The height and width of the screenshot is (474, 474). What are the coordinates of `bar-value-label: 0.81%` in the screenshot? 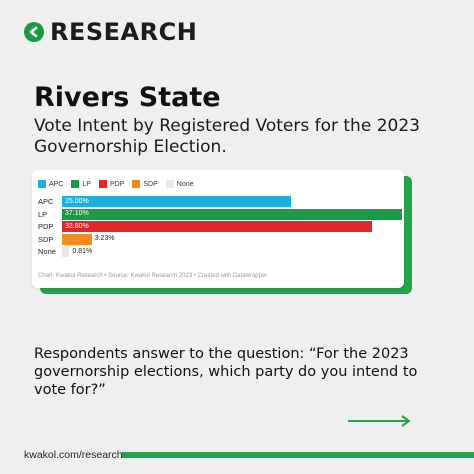 It's located at (82, 251).